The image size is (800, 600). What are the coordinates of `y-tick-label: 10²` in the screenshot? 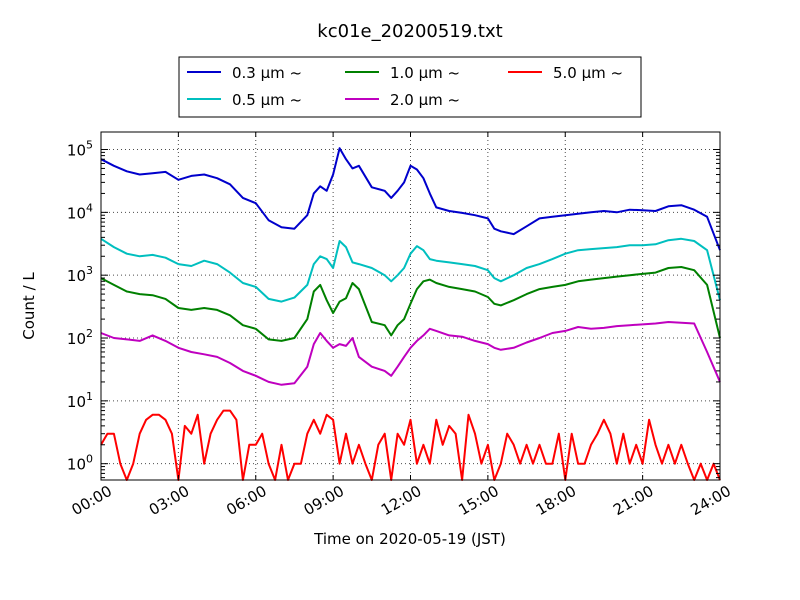 It's located at (80, 337).